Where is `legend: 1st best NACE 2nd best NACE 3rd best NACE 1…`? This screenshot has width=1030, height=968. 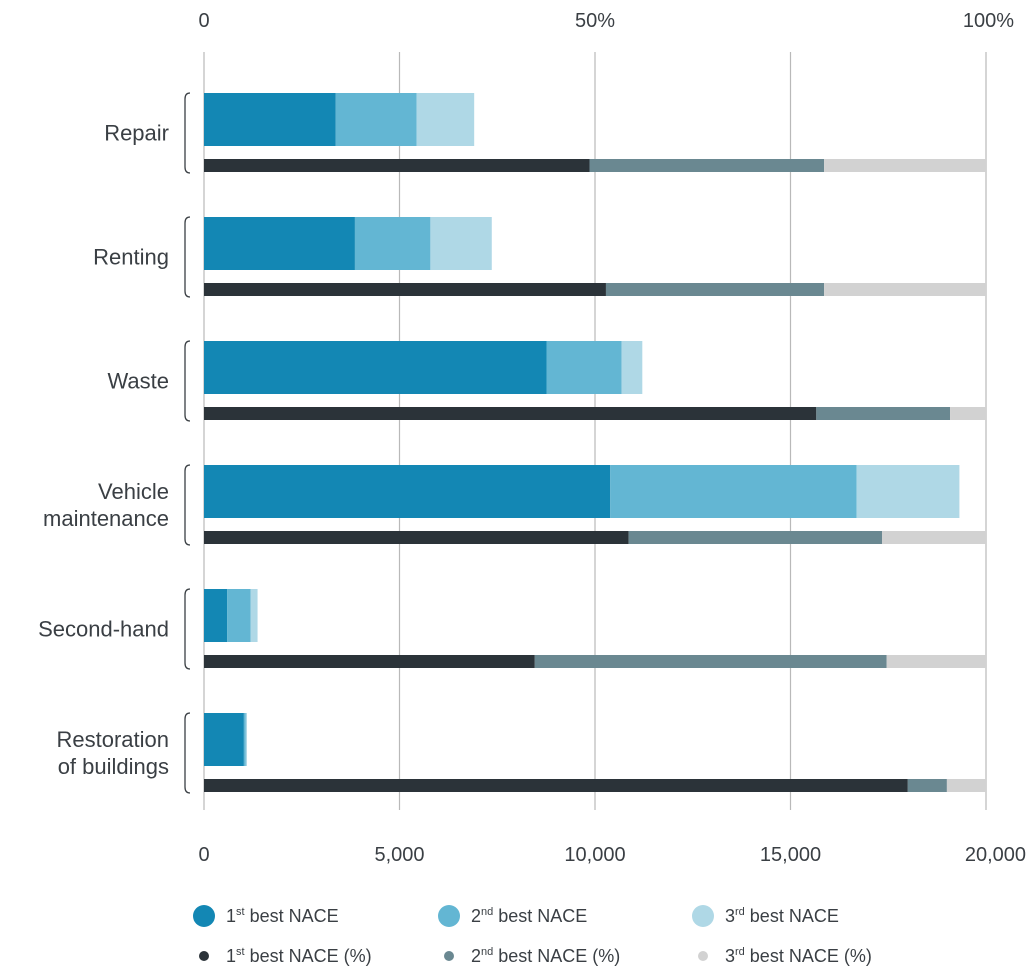 legend: 1st best NACE 2nd best NACE 3rd best NACE 1… is located at coordinates (532, 935).